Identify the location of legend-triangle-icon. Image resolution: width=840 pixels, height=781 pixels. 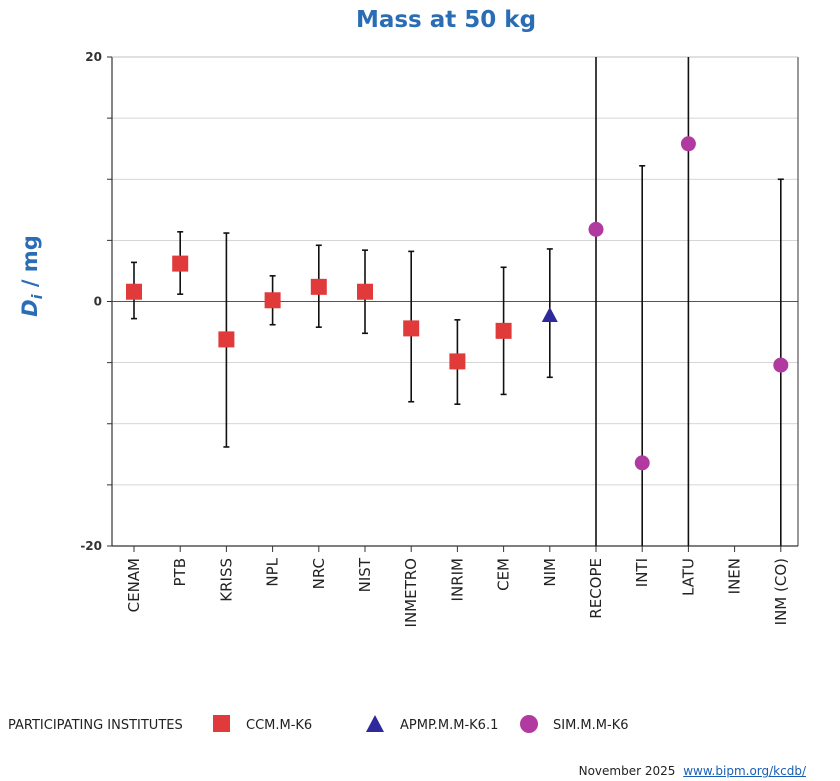
(375, 723).